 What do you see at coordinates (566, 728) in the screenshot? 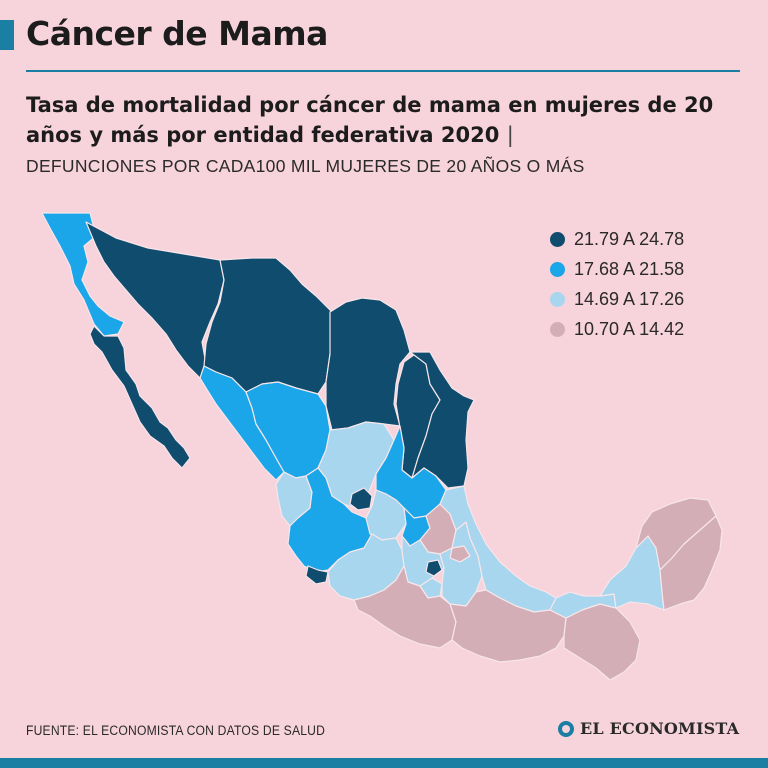
I see `globe-icon` at bounding box center [566, 728].